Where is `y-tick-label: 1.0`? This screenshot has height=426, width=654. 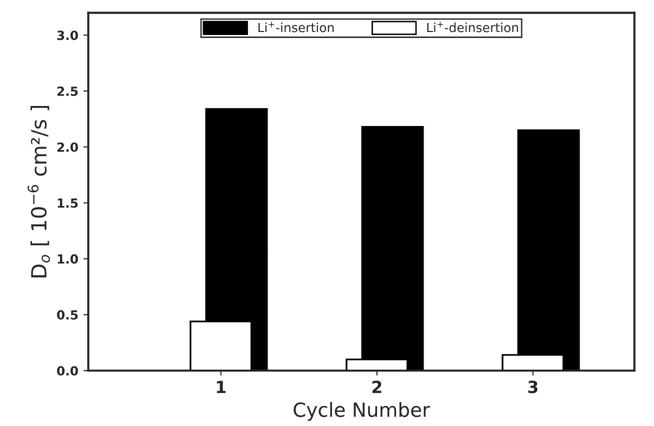
y-tick-label: 1.0 is located at coordinates (68, 259).